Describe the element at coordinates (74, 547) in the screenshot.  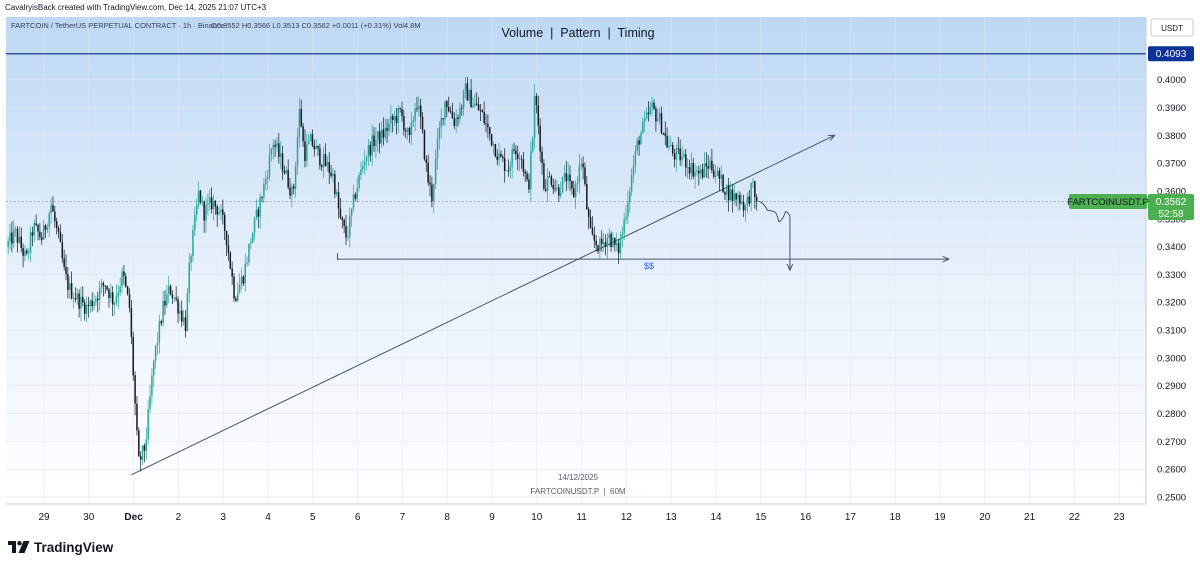
I see `tradingview-logo-text: TradingView` at that location.